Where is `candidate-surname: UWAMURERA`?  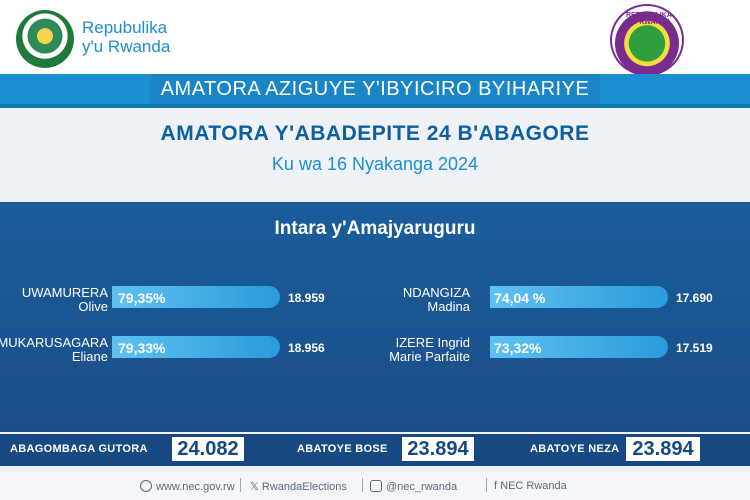 candidate-surname: UWAMURERA is located at coordinates (64, 292).